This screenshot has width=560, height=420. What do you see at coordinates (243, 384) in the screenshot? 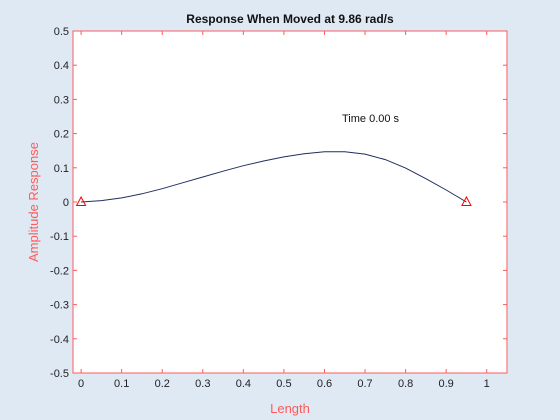
I see `x-tick-label: 0.4` at bounding box center [243, 384].